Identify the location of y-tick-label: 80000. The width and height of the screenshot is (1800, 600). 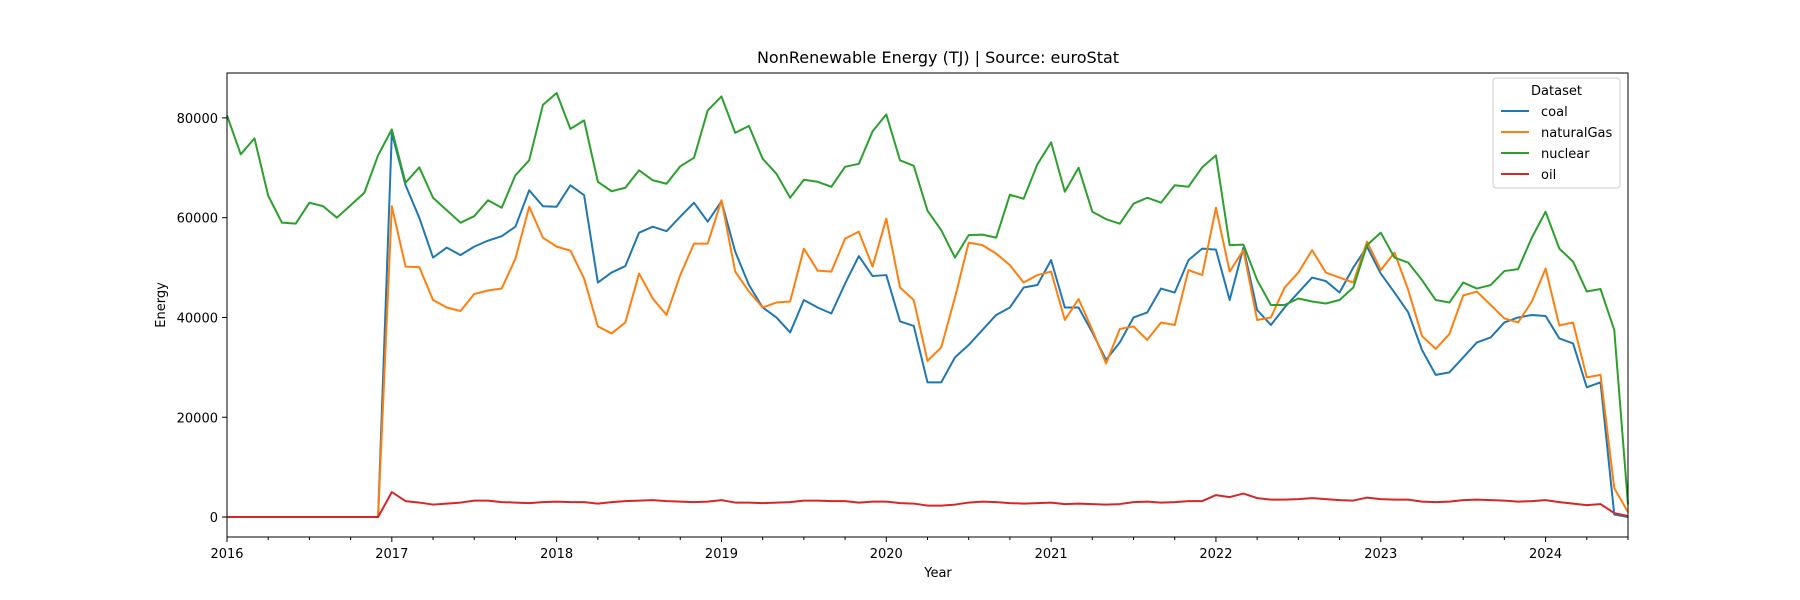
(197, 119).